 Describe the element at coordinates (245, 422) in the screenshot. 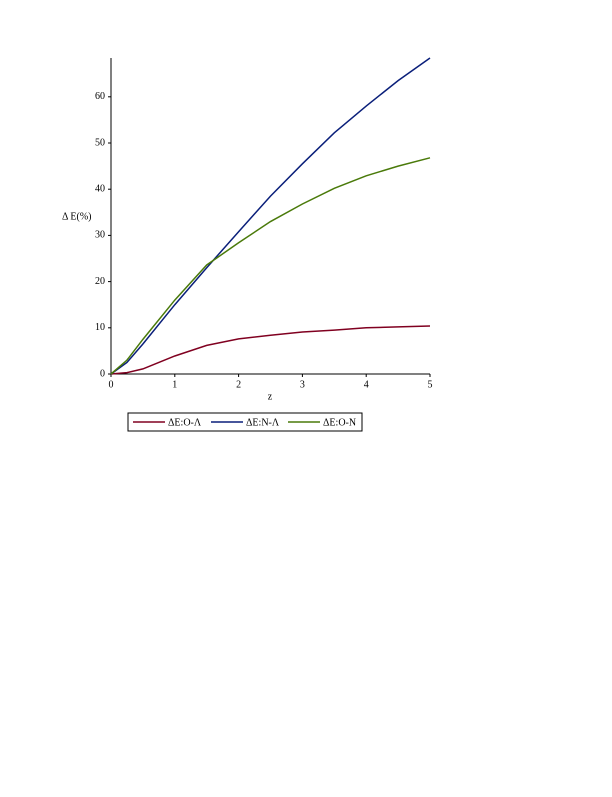

I see `legend-box` at that location.